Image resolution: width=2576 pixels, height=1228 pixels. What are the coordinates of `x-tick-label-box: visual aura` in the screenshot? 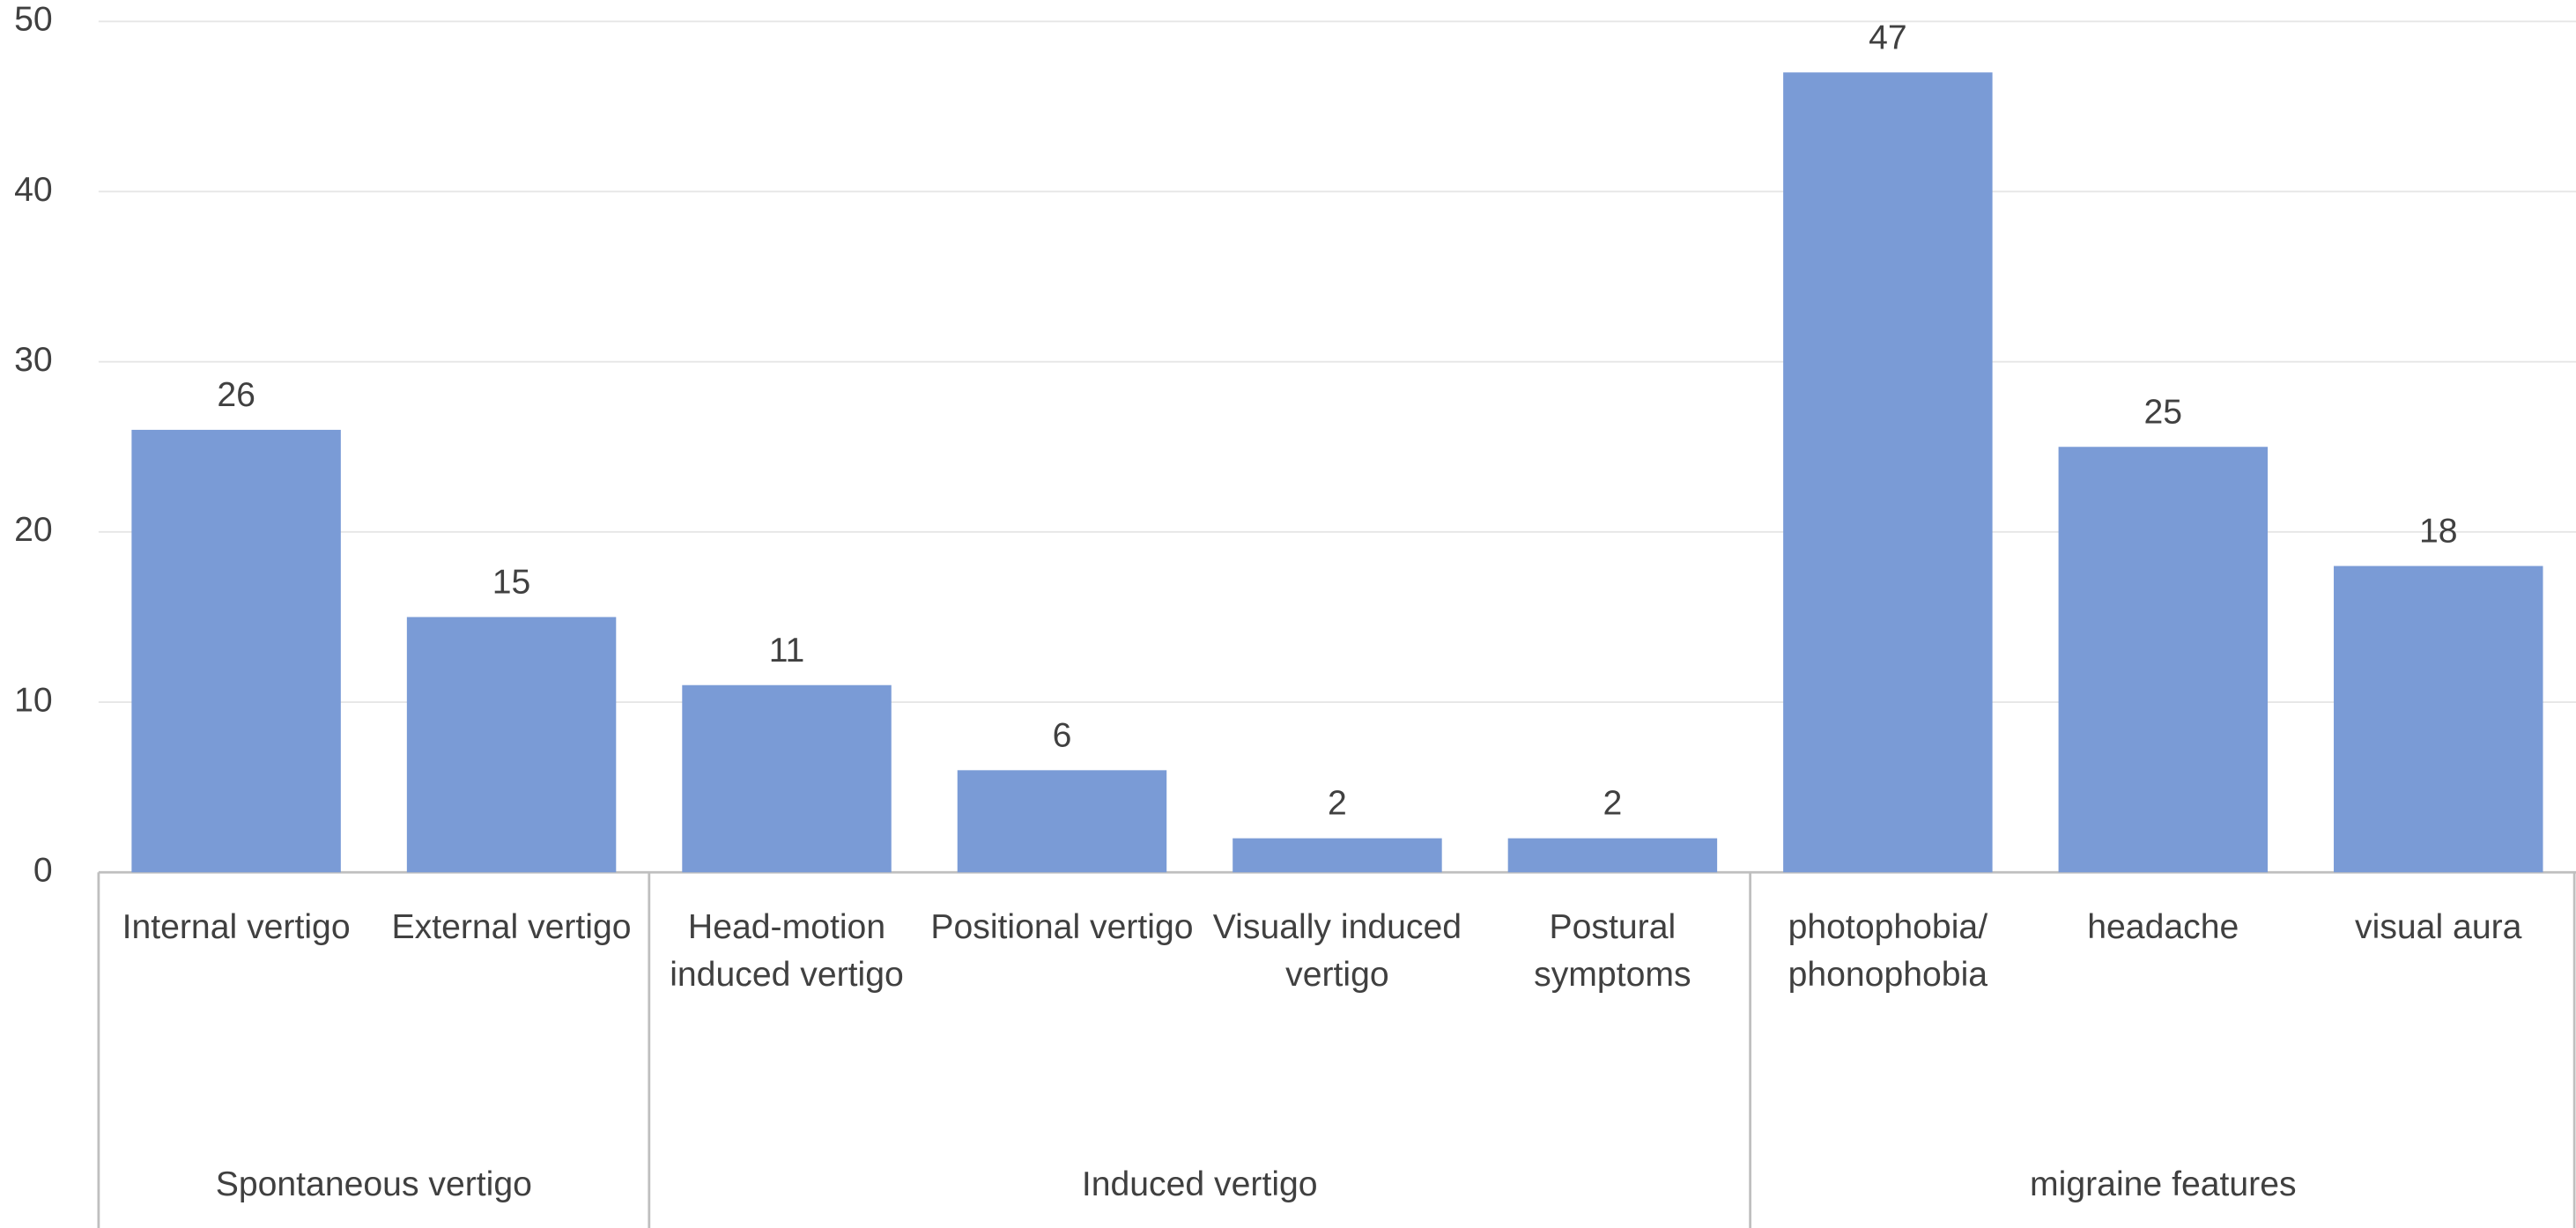 It's located at (2439, 927).